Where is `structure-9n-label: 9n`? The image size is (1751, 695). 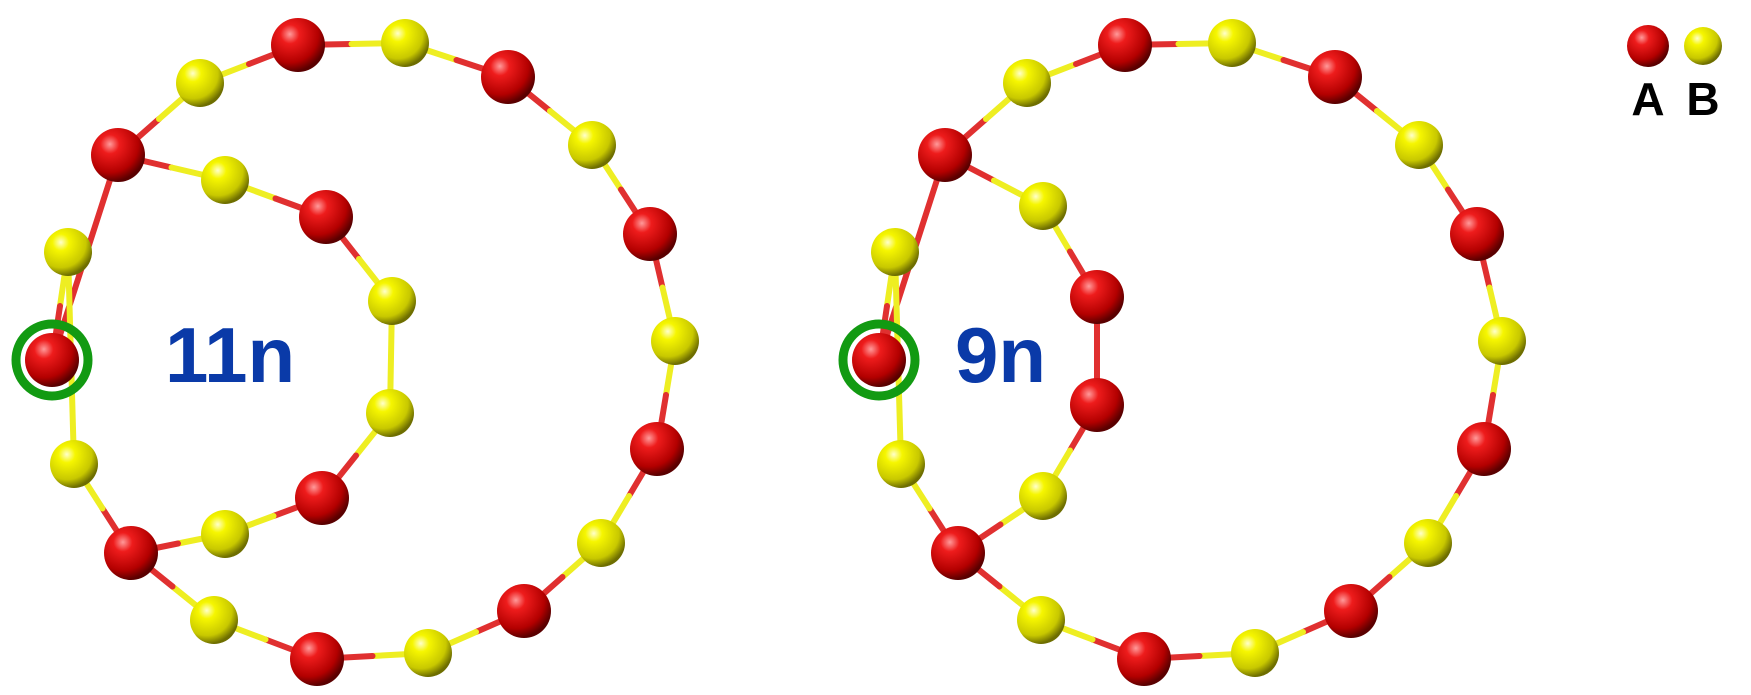 structure-9n-label: 9n is located at coordinates (1000, 355).